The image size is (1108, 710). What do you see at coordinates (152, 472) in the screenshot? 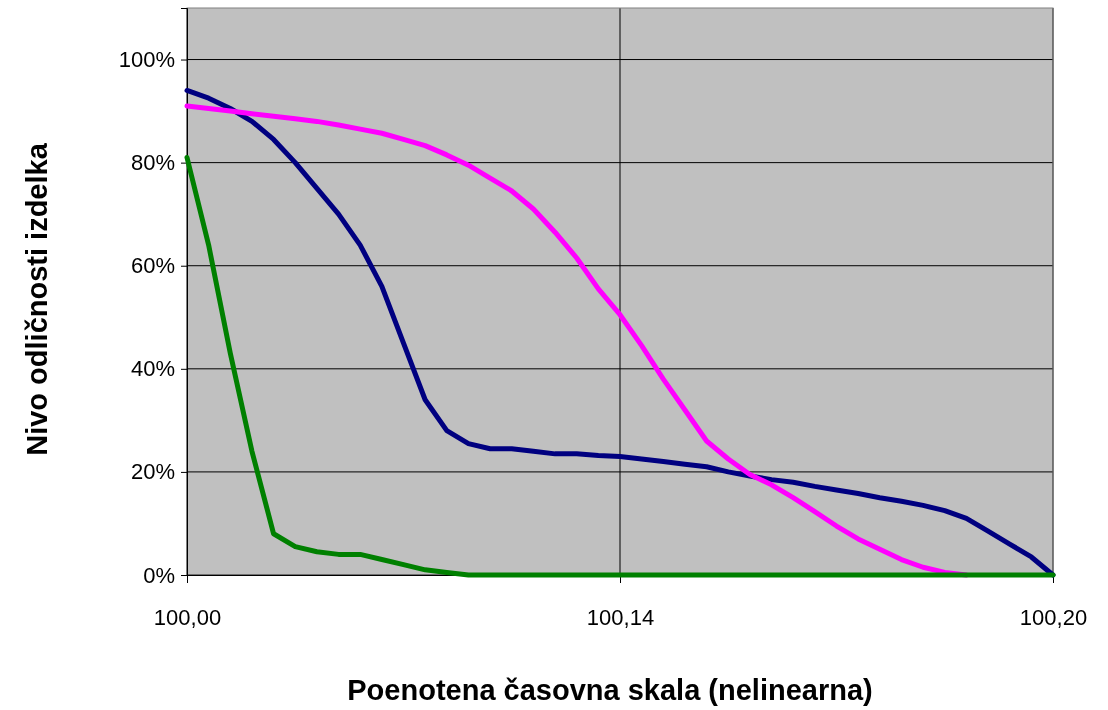
I see `y-tick-label: 20%` at bounding box center [152, 472].